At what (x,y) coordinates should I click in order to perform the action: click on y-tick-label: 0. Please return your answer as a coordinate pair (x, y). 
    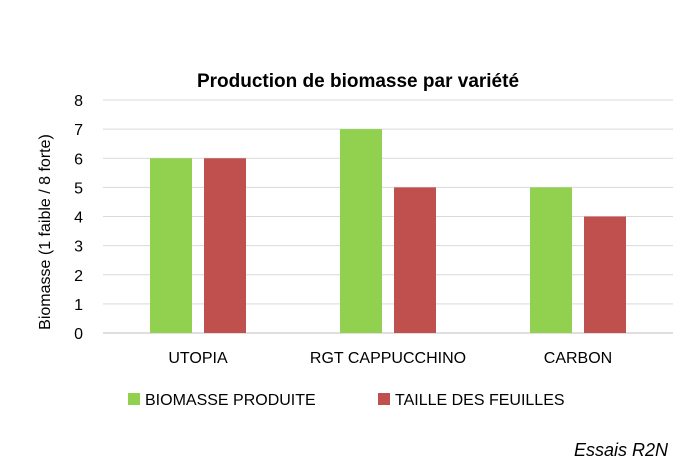
    Looking at the image, I should click on (78, 334).